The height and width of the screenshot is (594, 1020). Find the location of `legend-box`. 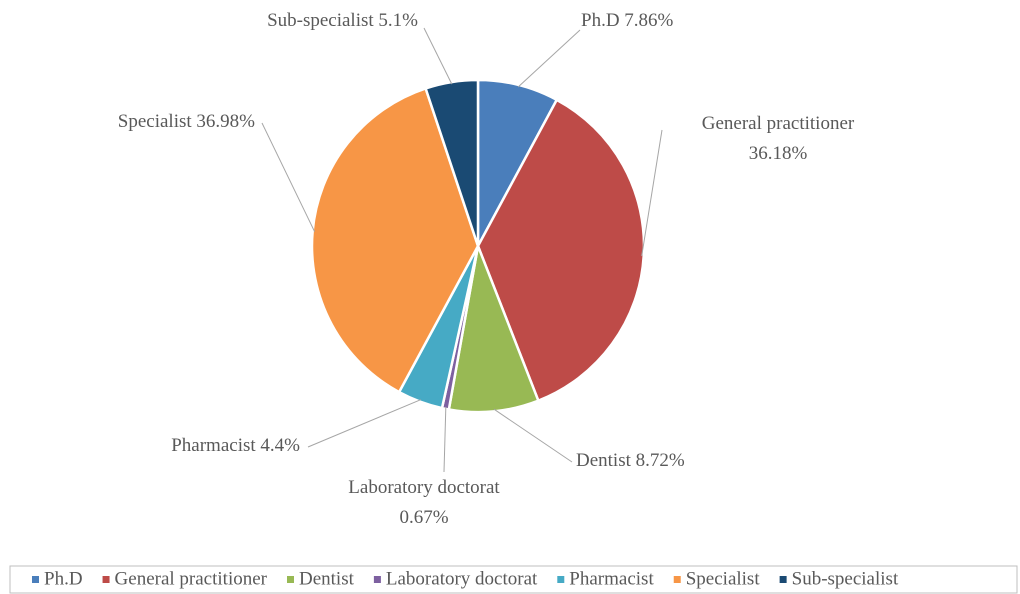

legend-box is located at coordinates (513, 579).